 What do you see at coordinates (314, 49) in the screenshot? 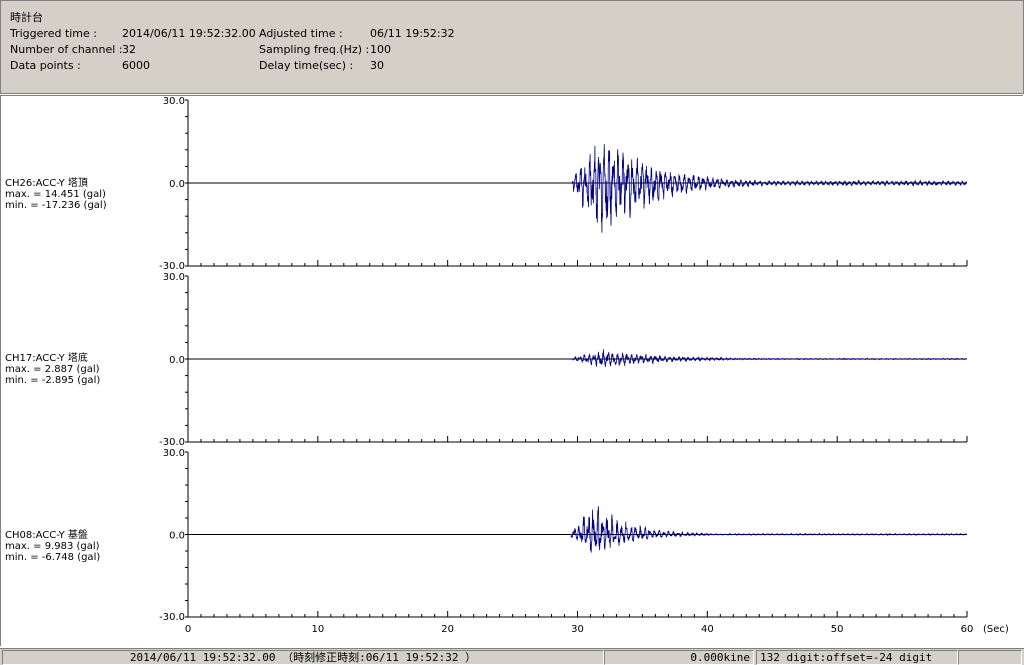
I see `sampling-freq-label: Sampling freq.(Hz) :` at bounding box center [314, 49].